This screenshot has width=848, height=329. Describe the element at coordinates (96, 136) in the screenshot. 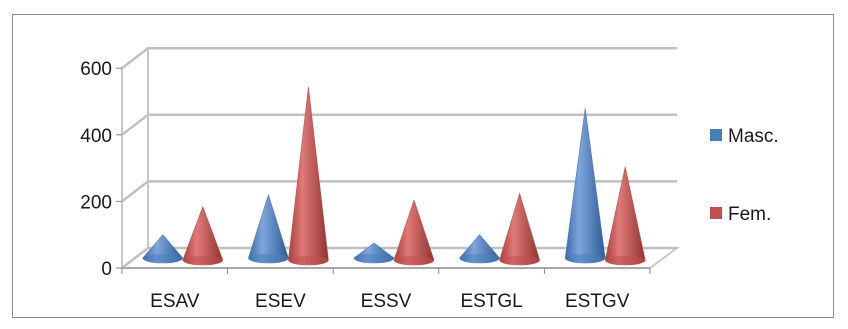

I see `y-tick-label: 400` at that location.